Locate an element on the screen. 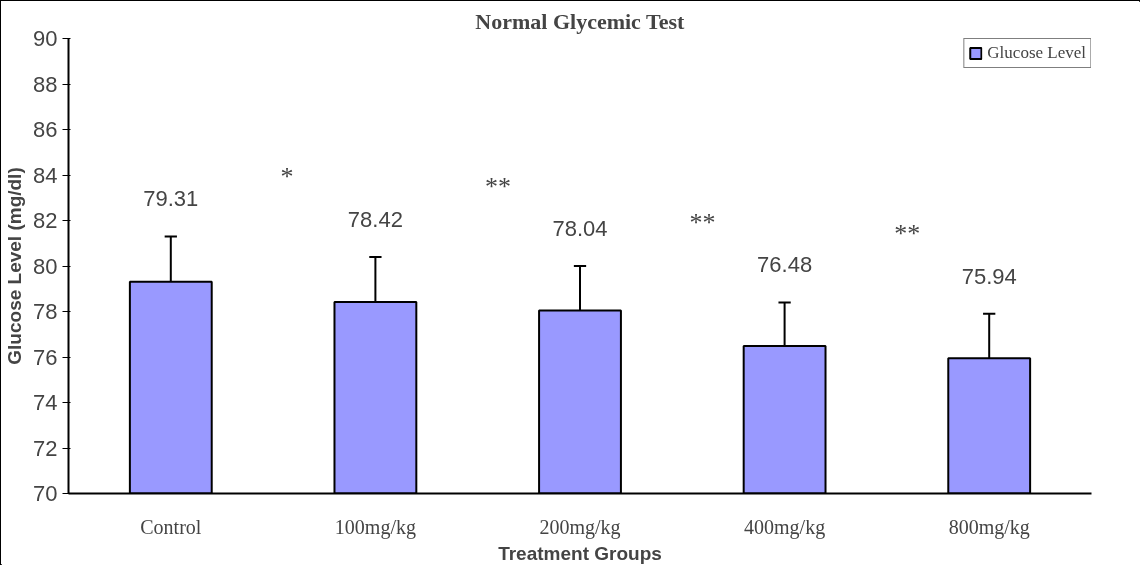  y-tick-label: 86 is located at coordinates (45, 129).